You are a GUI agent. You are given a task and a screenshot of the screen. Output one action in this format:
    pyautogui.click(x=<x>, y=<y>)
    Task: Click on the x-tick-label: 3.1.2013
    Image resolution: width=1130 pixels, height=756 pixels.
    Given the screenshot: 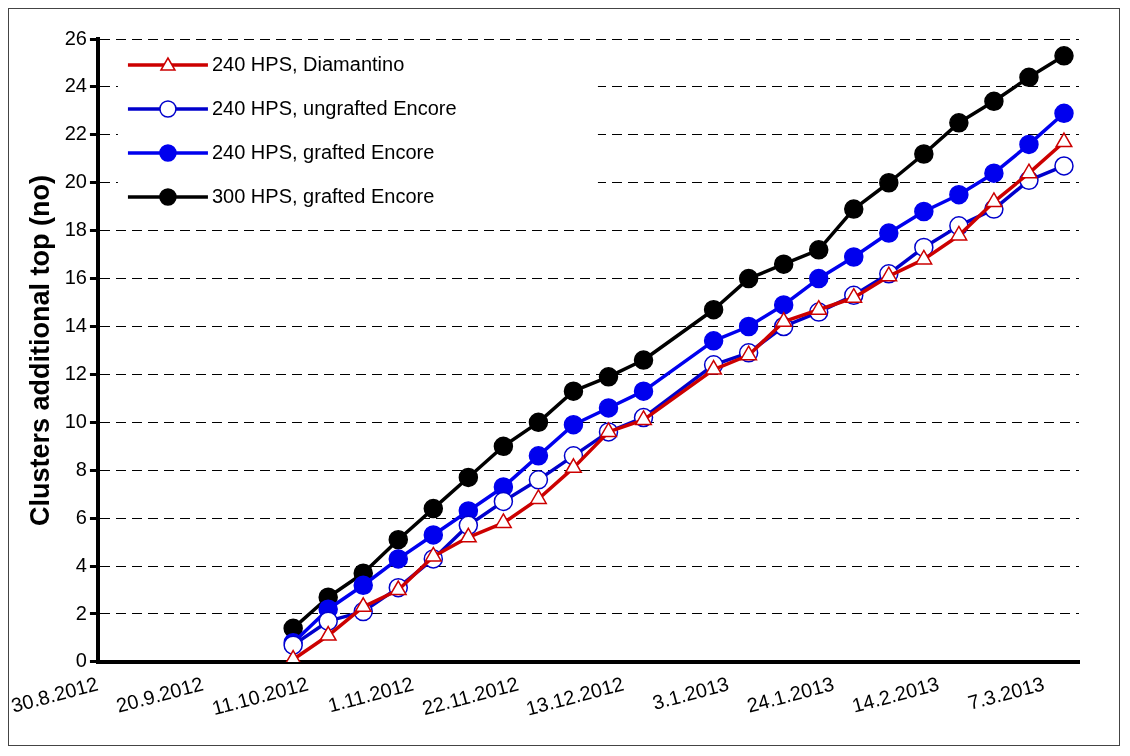 What is the action you would take?
    pyautogui.click(x=691, y=693)
    